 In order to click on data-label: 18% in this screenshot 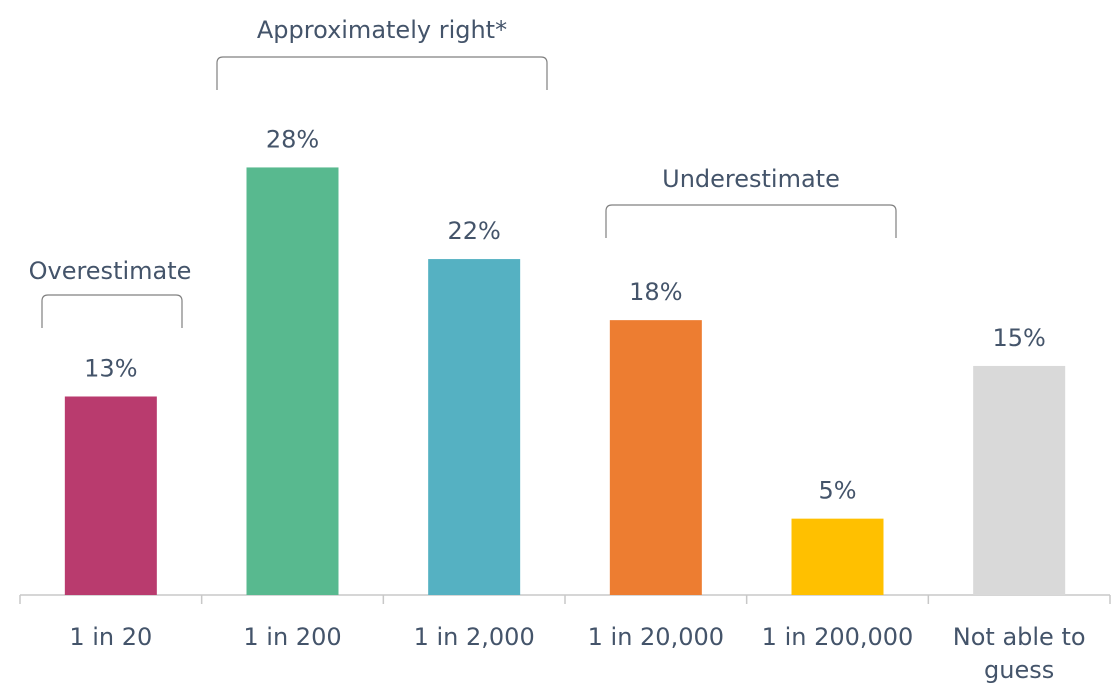, I will do `click(655, 292)`.